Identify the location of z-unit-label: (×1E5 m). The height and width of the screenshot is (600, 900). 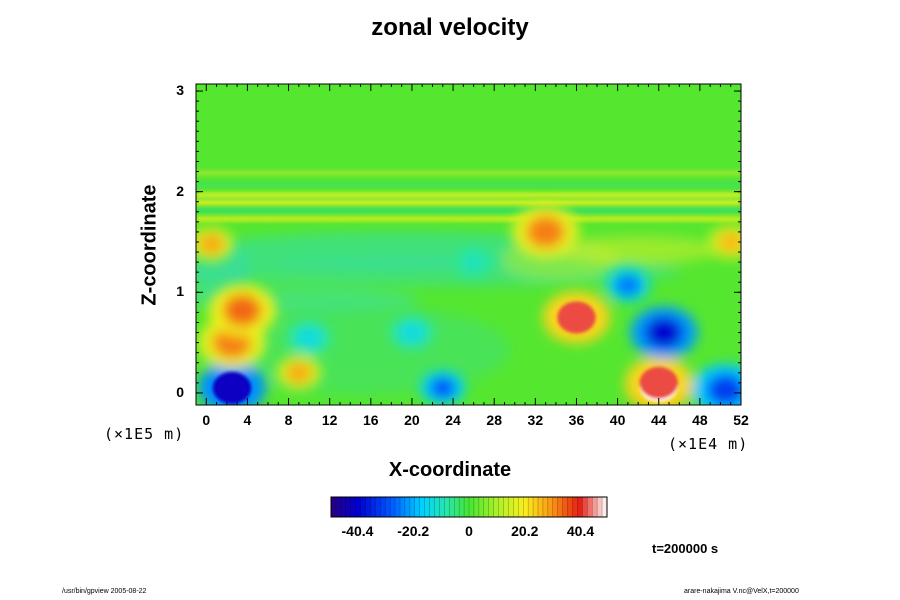
(144, 434).